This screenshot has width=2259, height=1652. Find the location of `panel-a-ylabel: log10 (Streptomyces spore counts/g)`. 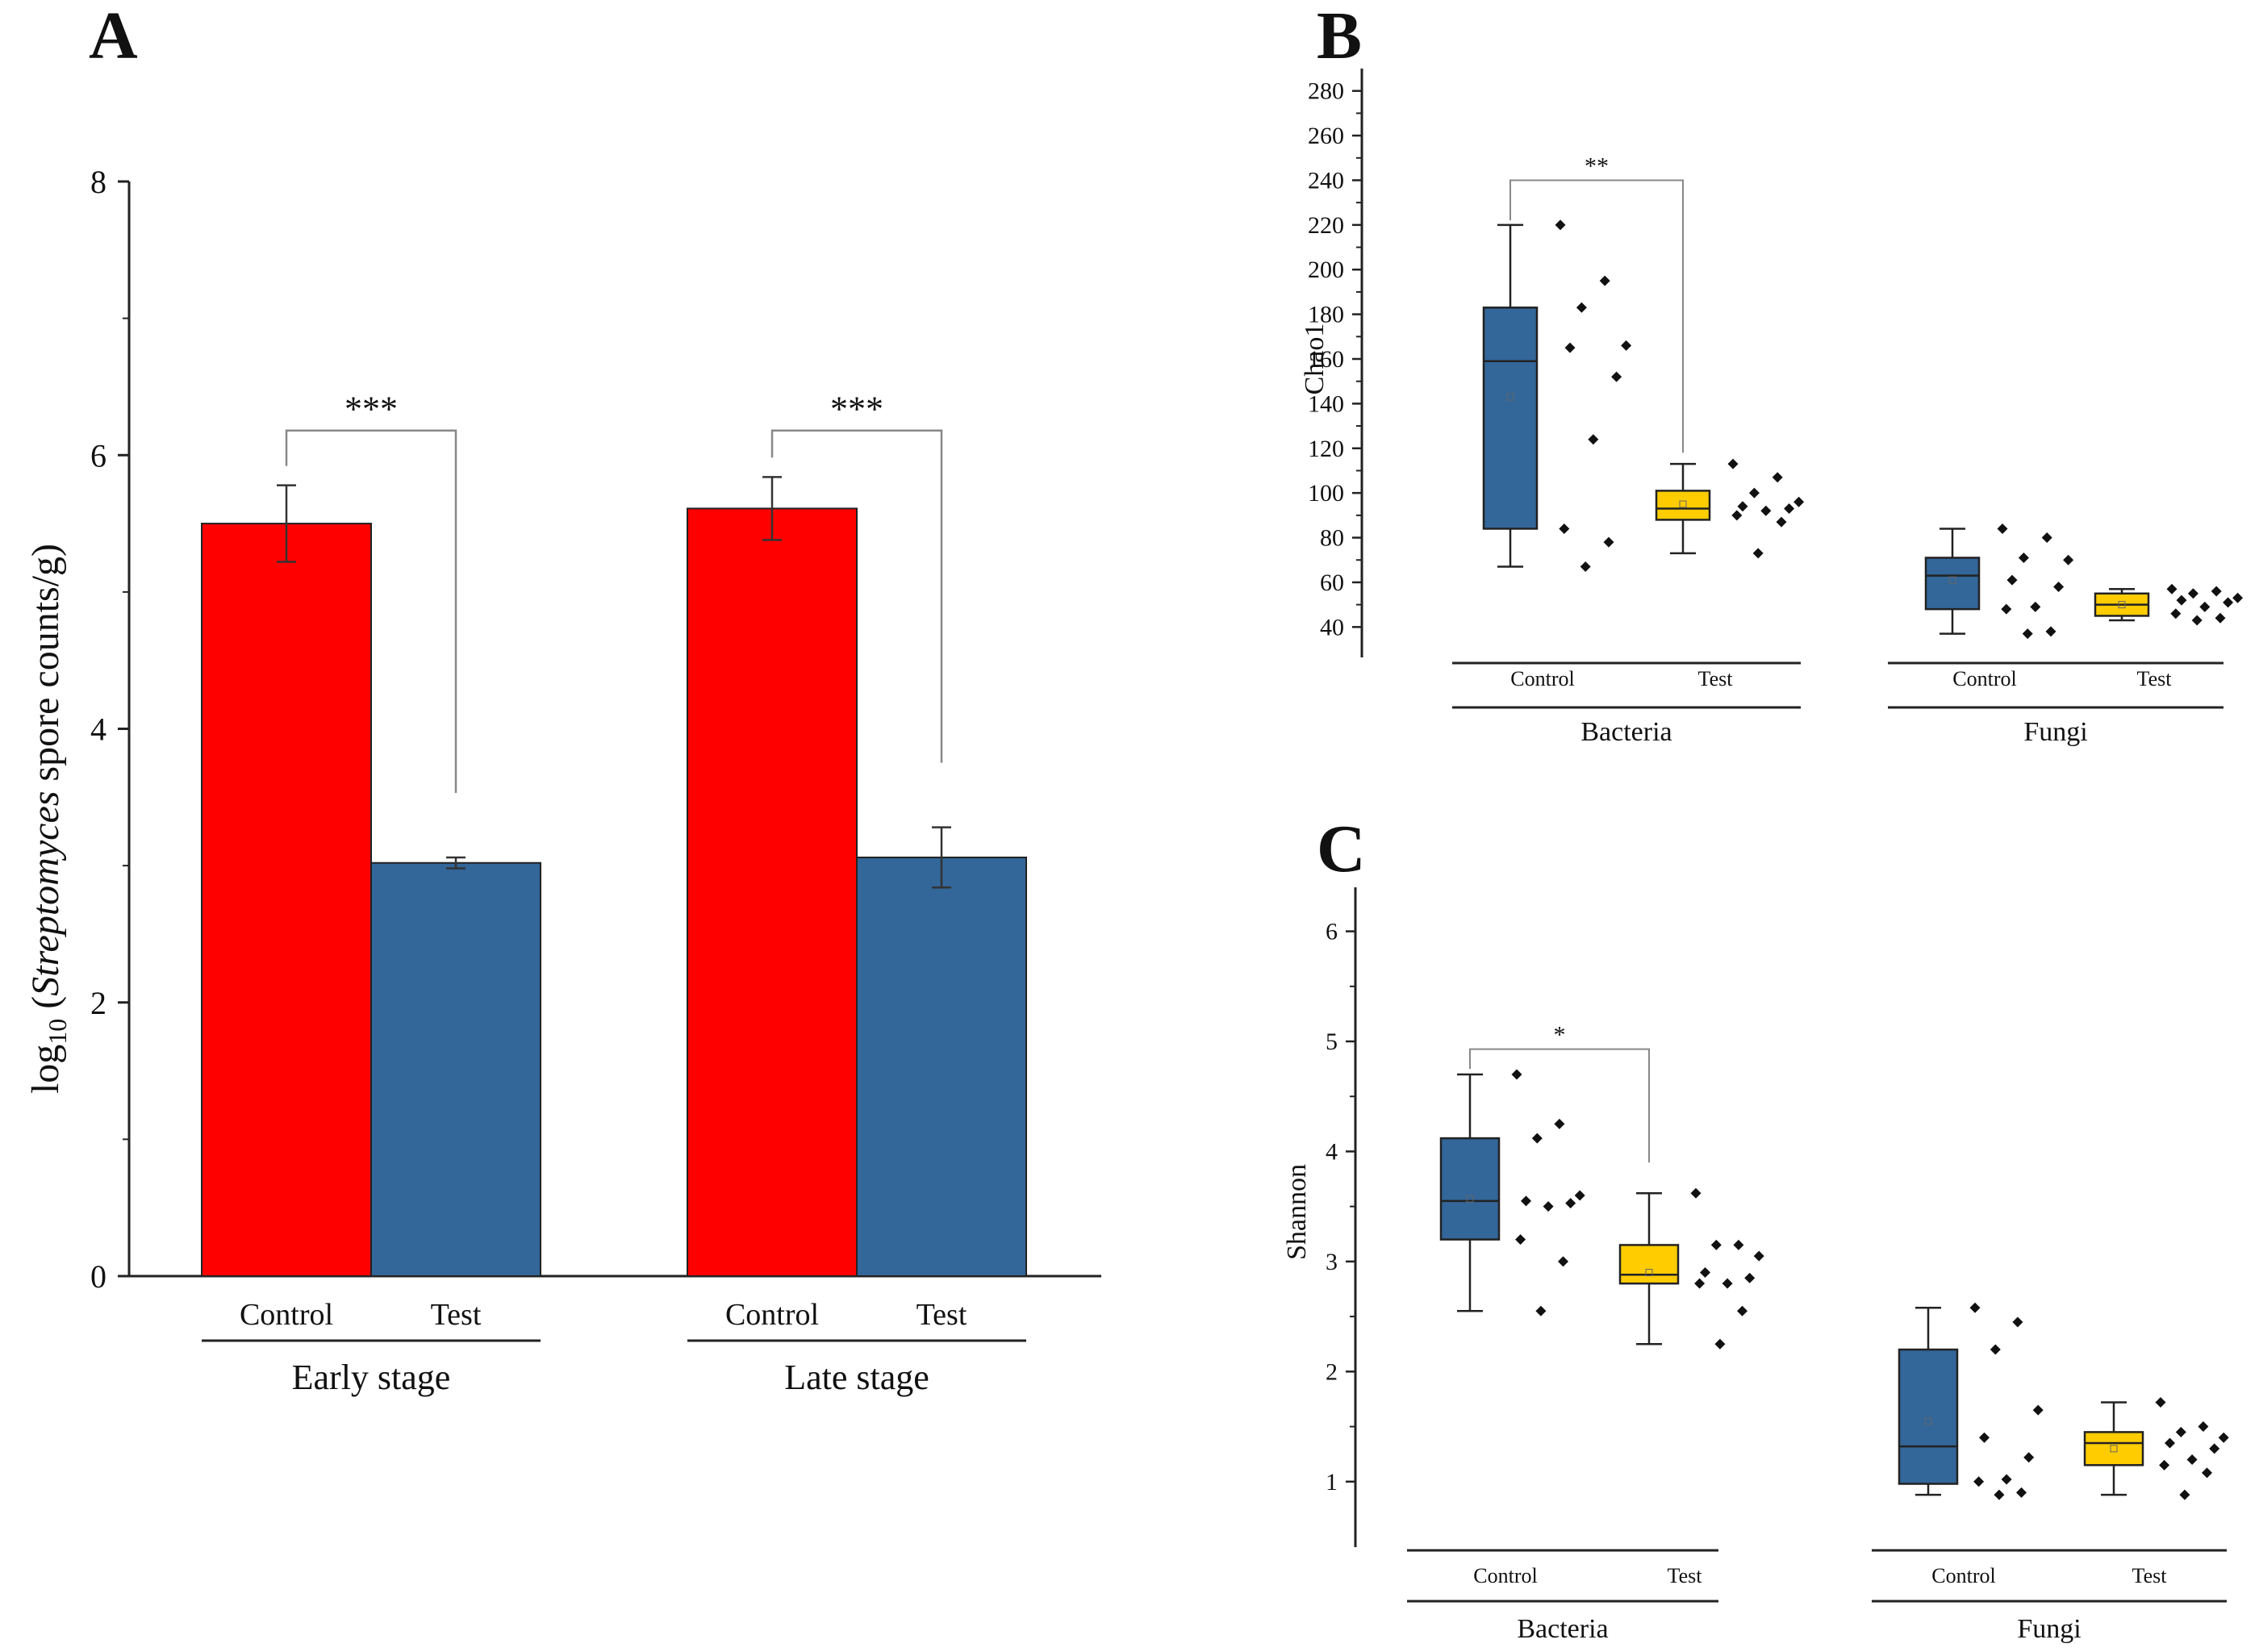

panel-a-ylabel: log10 (Streptomyces spore counts/g) is located at coordinates (48, 819).